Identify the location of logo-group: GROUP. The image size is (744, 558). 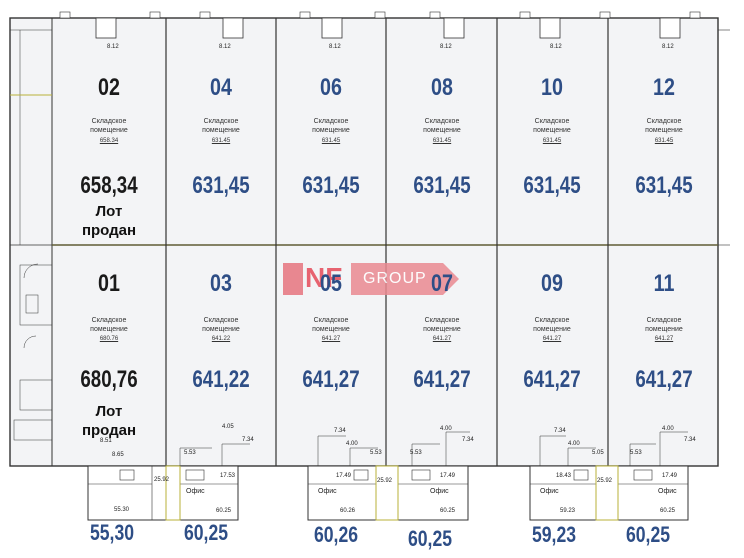
(395, 278).